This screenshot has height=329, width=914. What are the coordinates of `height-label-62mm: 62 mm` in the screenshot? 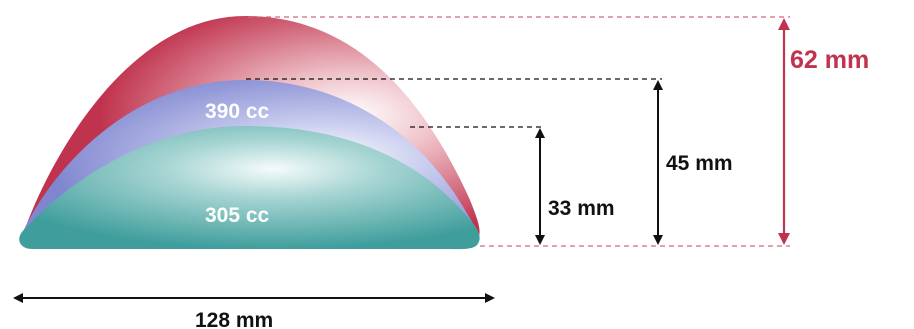 It's located at (829, 60).